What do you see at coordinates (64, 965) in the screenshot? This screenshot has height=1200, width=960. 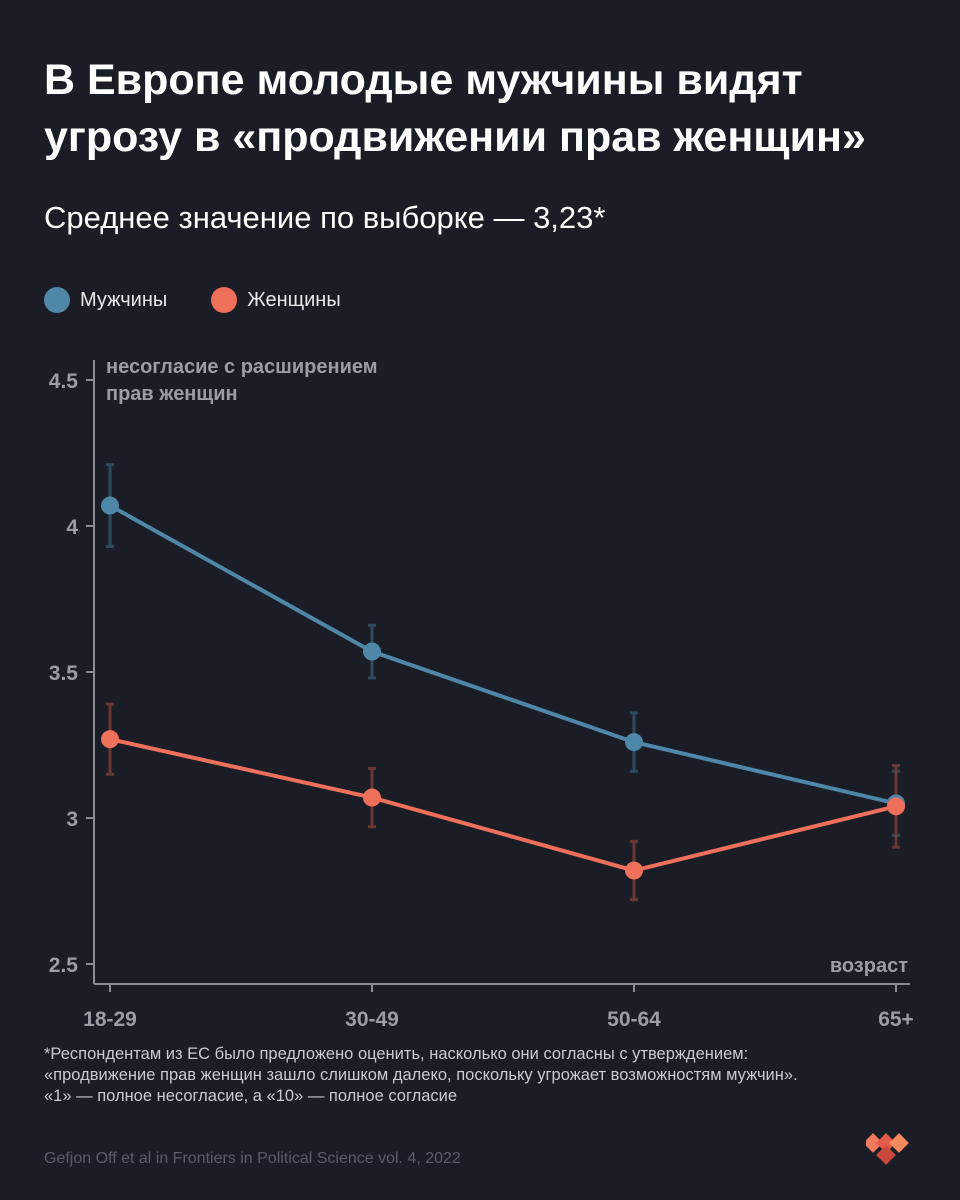 I see `y-tick-label: 2.5` at bounding box center [64, 965].